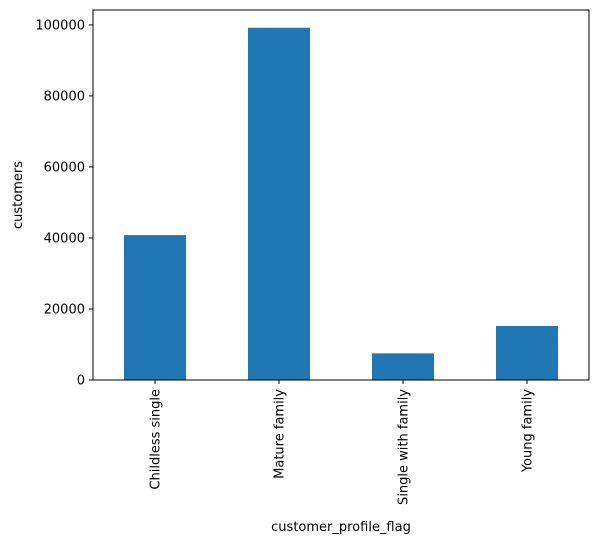  I want to click on bar-single-with-family, so click(403, 366).